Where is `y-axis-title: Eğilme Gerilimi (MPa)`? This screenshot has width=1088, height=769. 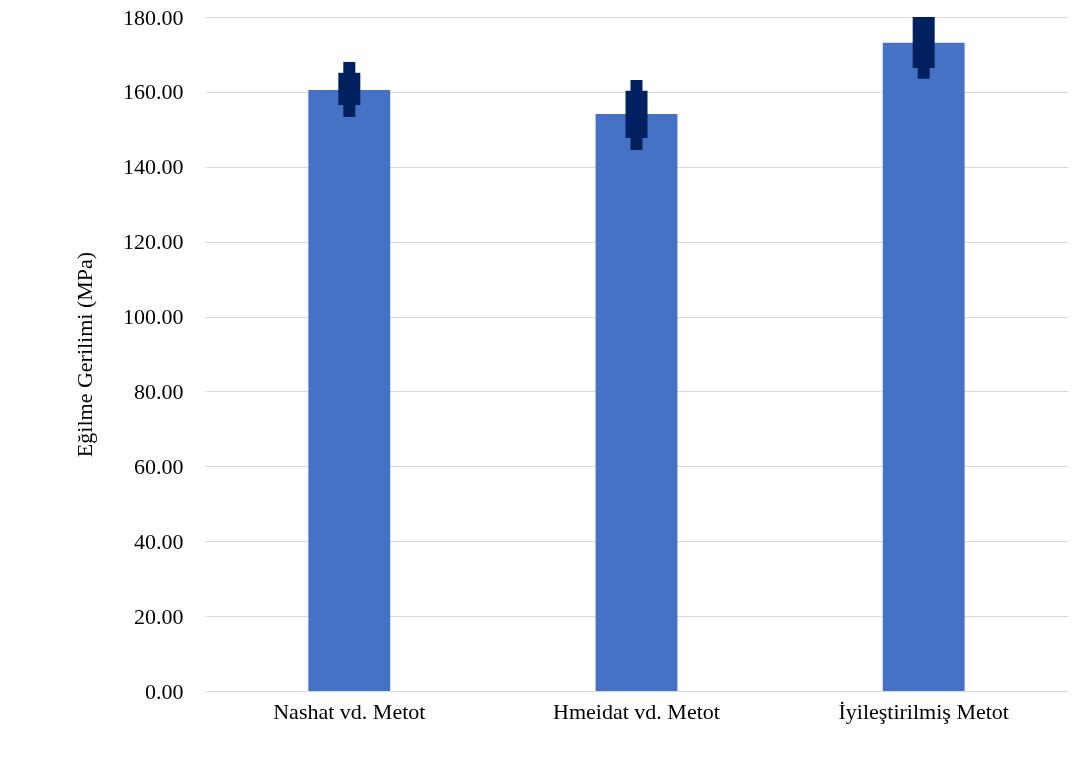 y-axis-title: Eğilme Gerilimi (MPa) is located at coordinates (84, 354).